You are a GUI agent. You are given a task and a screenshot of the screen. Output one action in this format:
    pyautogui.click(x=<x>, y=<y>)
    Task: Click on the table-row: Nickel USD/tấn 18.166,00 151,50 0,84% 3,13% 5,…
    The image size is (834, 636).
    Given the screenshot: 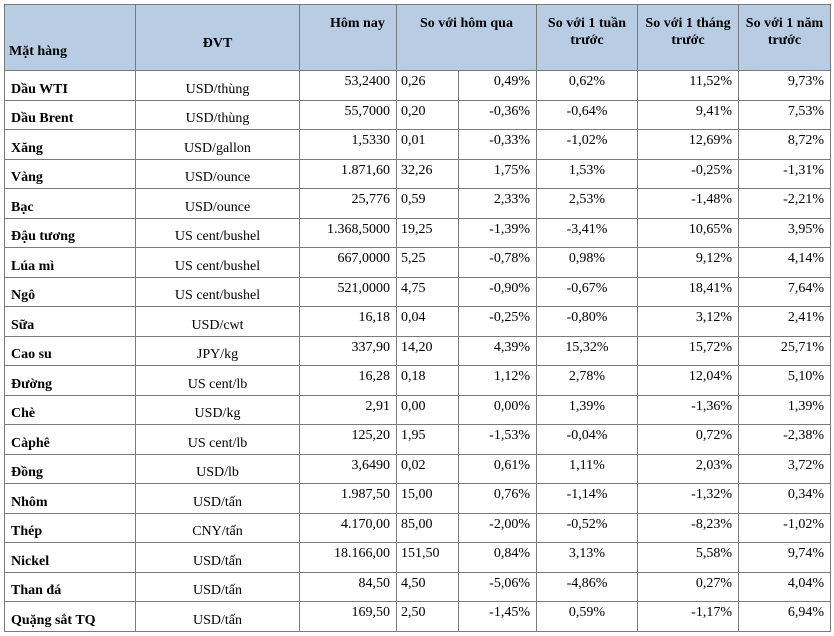 What is the action you would take?
    pyautogui.click(x=417, y=557)
    